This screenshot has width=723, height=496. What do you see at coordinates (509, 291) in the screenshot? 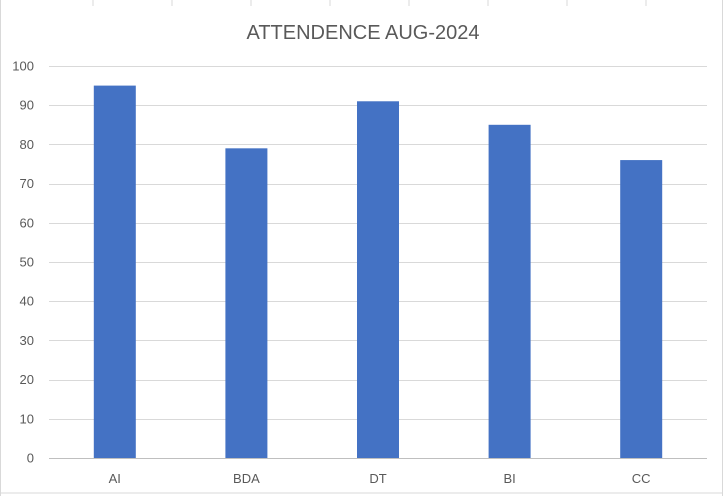
I see `bar-bi` at bounding box center [509, 291].